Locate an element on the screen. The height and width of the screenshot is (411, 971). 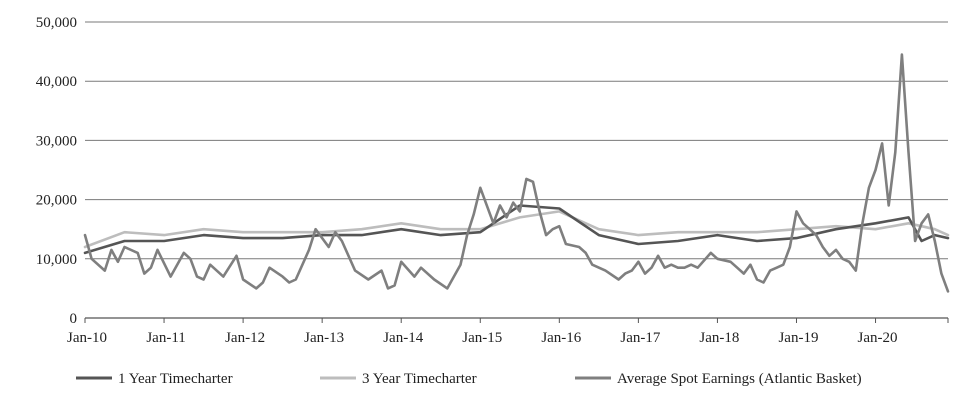
y-tick-label: 50,000 is located at coordinates (56, 23).